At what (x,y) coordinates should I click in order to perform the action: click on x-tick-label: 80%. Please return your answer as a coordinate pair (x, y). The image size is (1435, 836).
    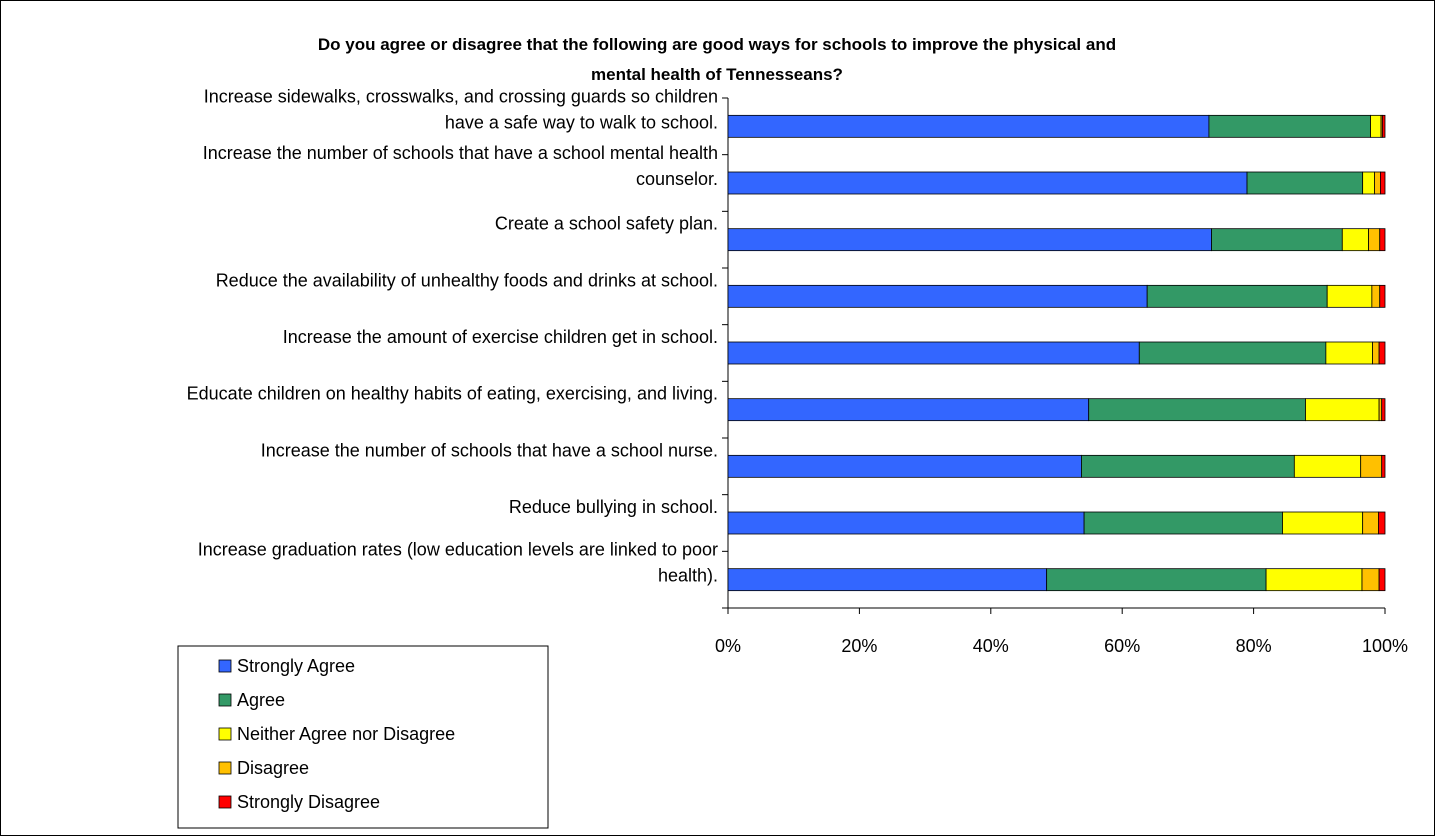
    Looking at the image, I should click on (1254, 646).